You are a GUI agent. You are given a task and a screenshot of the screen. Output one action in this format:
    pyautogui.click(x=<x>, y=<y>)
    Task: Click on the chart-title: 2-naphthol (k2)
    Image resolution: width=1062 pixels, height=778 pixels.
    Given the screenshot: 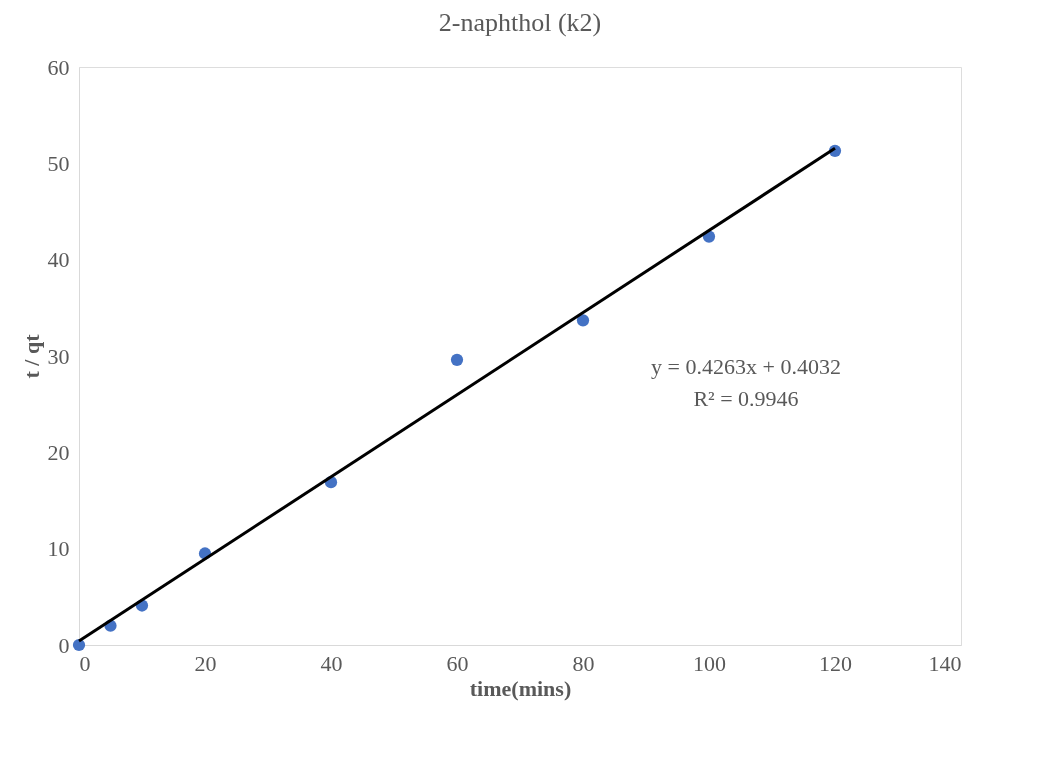 What is the action you would take?
    pyautogui.click(x=520, y=22)
    